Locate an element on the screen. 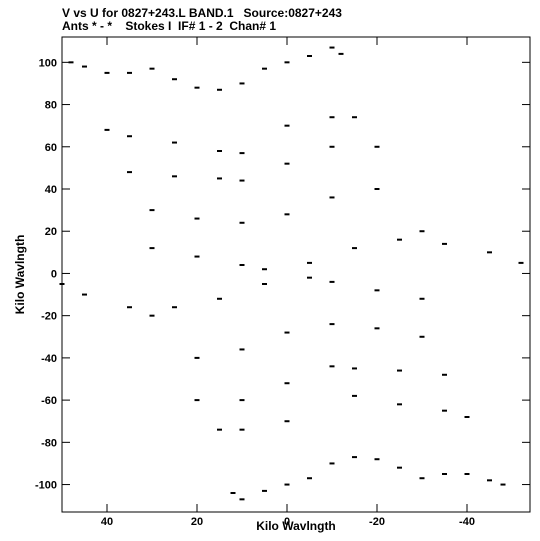  chart-subtitle: Ants * - * Stokes I IF# 1 - 2 Chan# 1 is located at coordinates (169, 26).